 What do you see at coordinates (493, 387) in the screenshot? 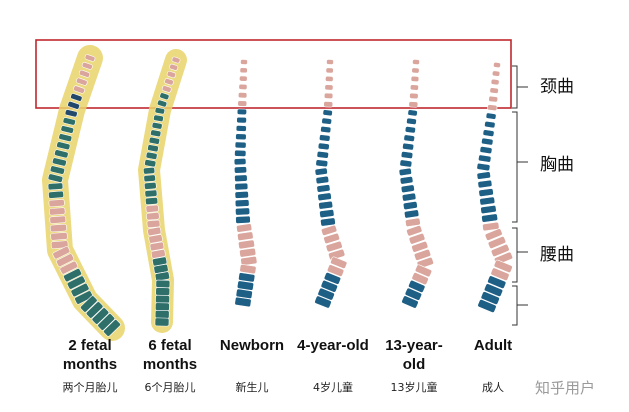
I see `stage-chinese: 成人` at bounding box center [493, 387].